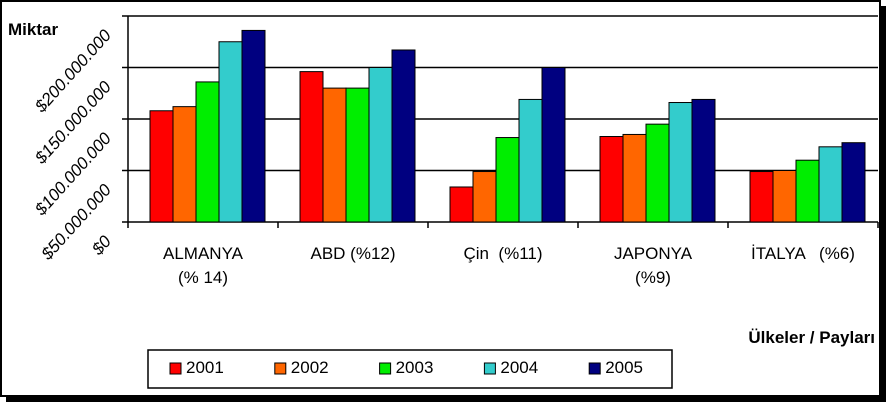 Image resolution: width=887 pixels, height=403 pixels. What do you see at coordinates (33, 29) in the screenshot?
I see `y-axis-title: Miktar` at bounding box center [33, 29].